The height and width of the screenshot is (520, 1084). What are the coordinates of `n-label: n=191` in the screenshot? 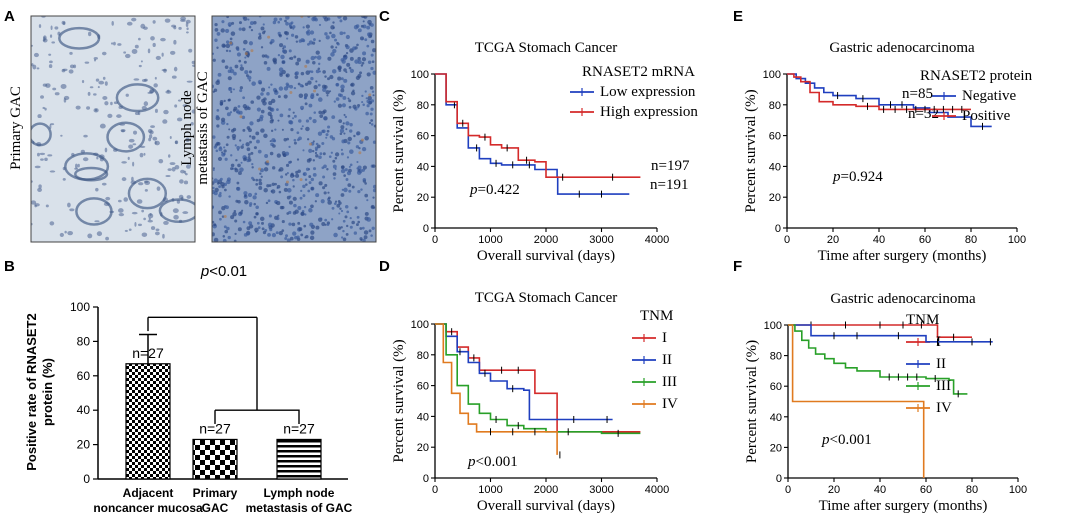 It's located at (669, 185).